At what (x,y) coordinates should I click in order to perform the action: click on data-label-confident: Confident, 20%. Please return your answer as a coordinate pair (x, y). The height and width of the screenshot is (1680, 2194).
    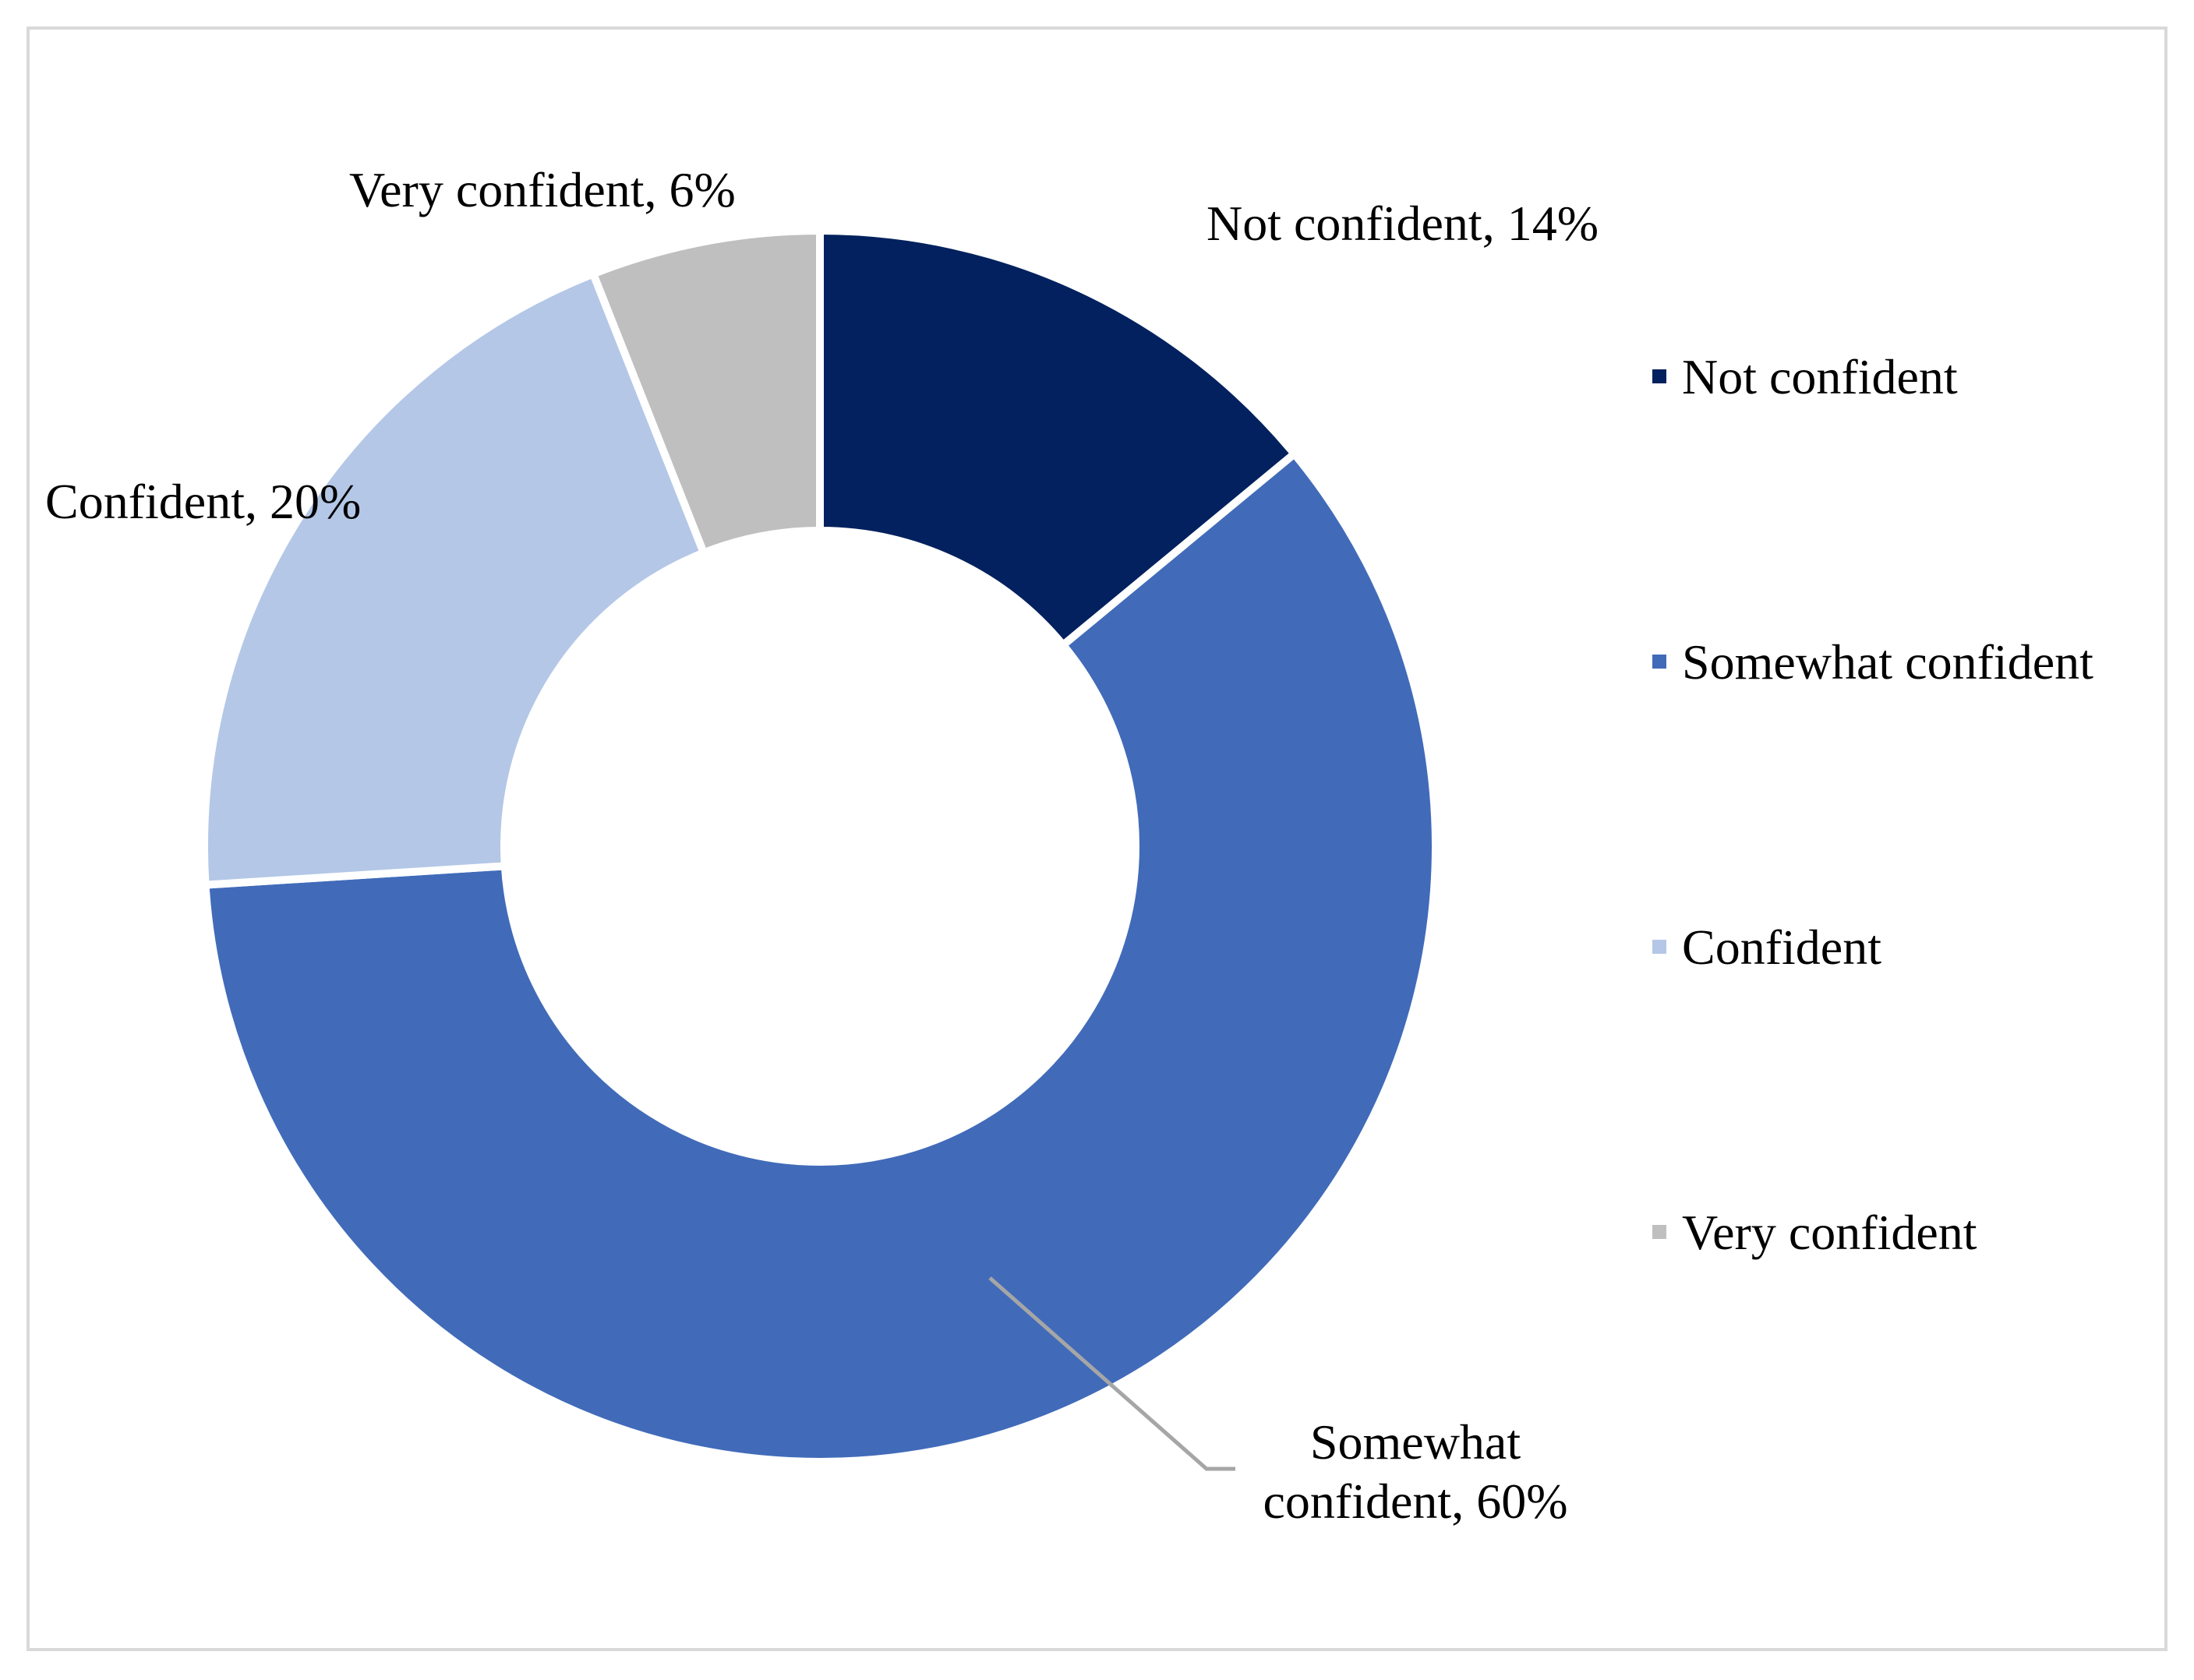
    Looking at the image, I should click on (203, 502).